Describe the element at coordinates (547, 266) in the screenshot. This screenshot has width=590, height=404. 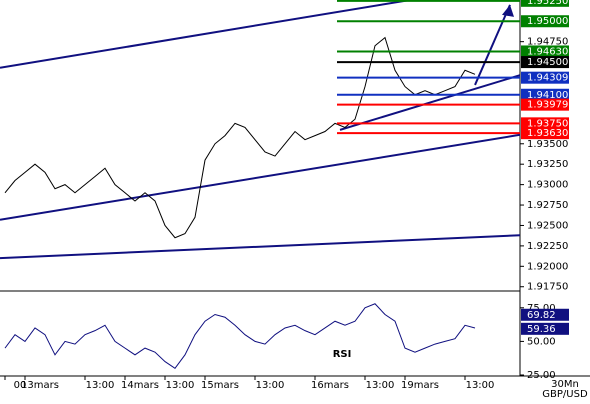
I see `y-tick-label: 1.92000` at that location.